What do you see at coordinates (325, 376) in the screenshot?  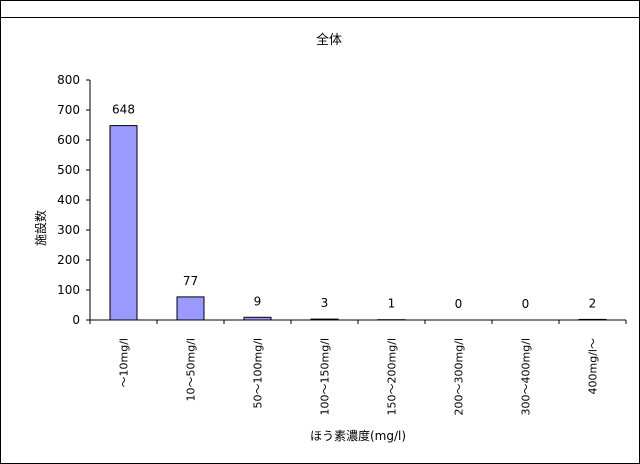 I see `x-tick-label: 100～150mg/l` at bounding box center [325, 376].